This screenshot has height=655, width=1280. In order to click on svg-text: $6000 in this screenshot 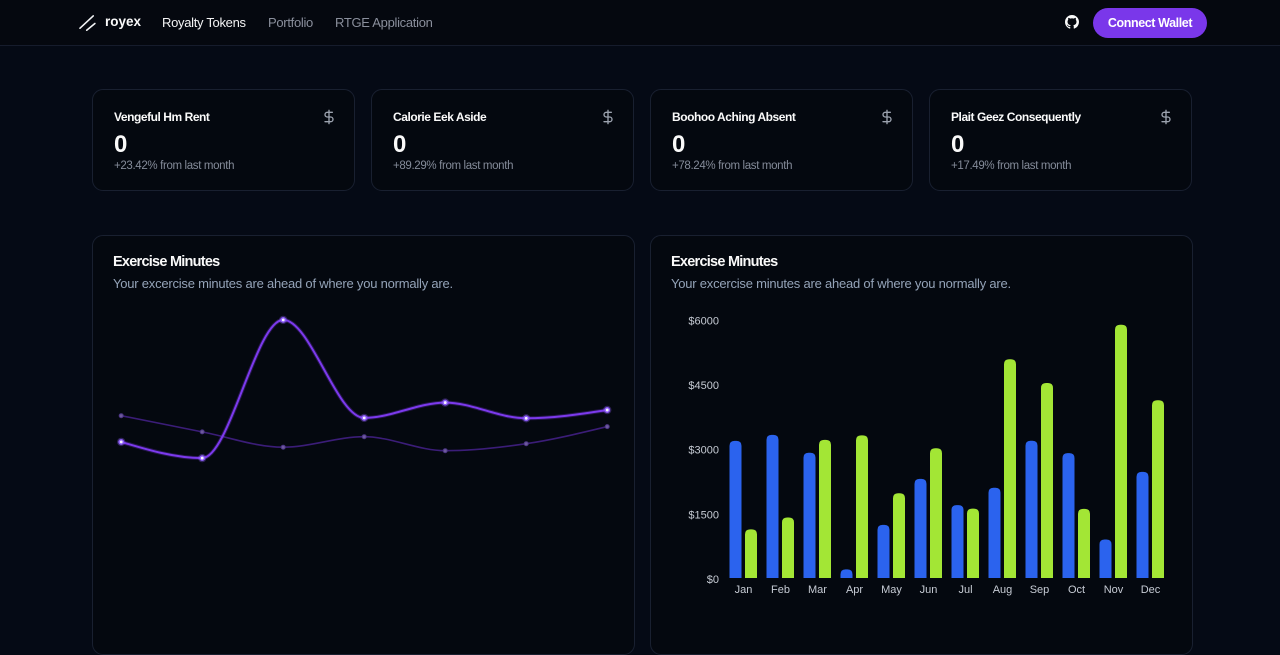, I will do `click(703, 322)`.